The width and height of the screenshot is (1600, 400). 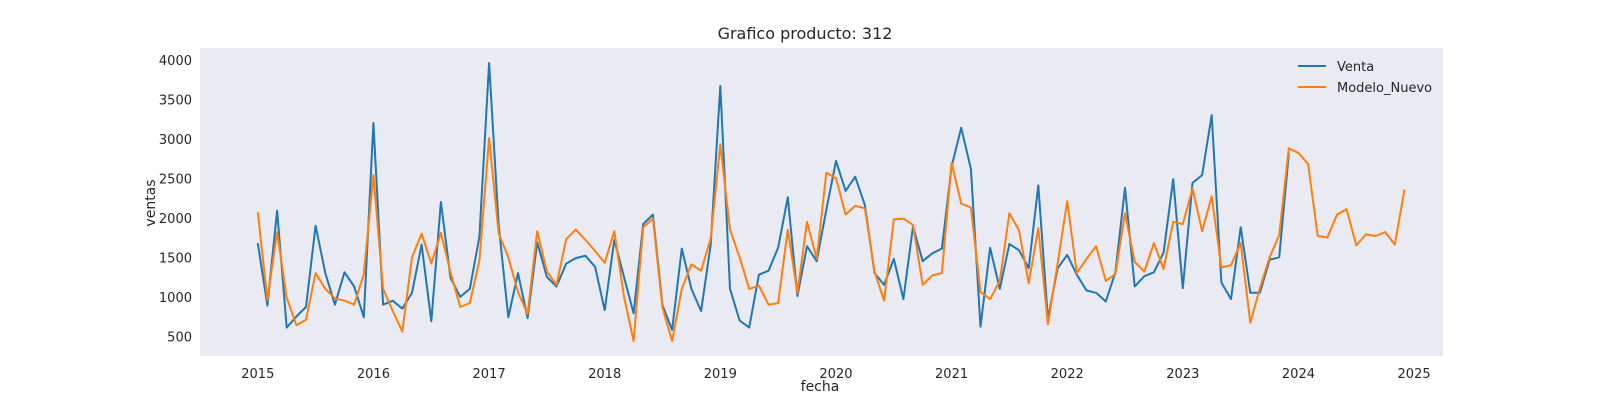 What do you see at coordinates (175, 140) in the screenshot?
I see `y-tick-label: 3000` at bounding box center [175, 140].